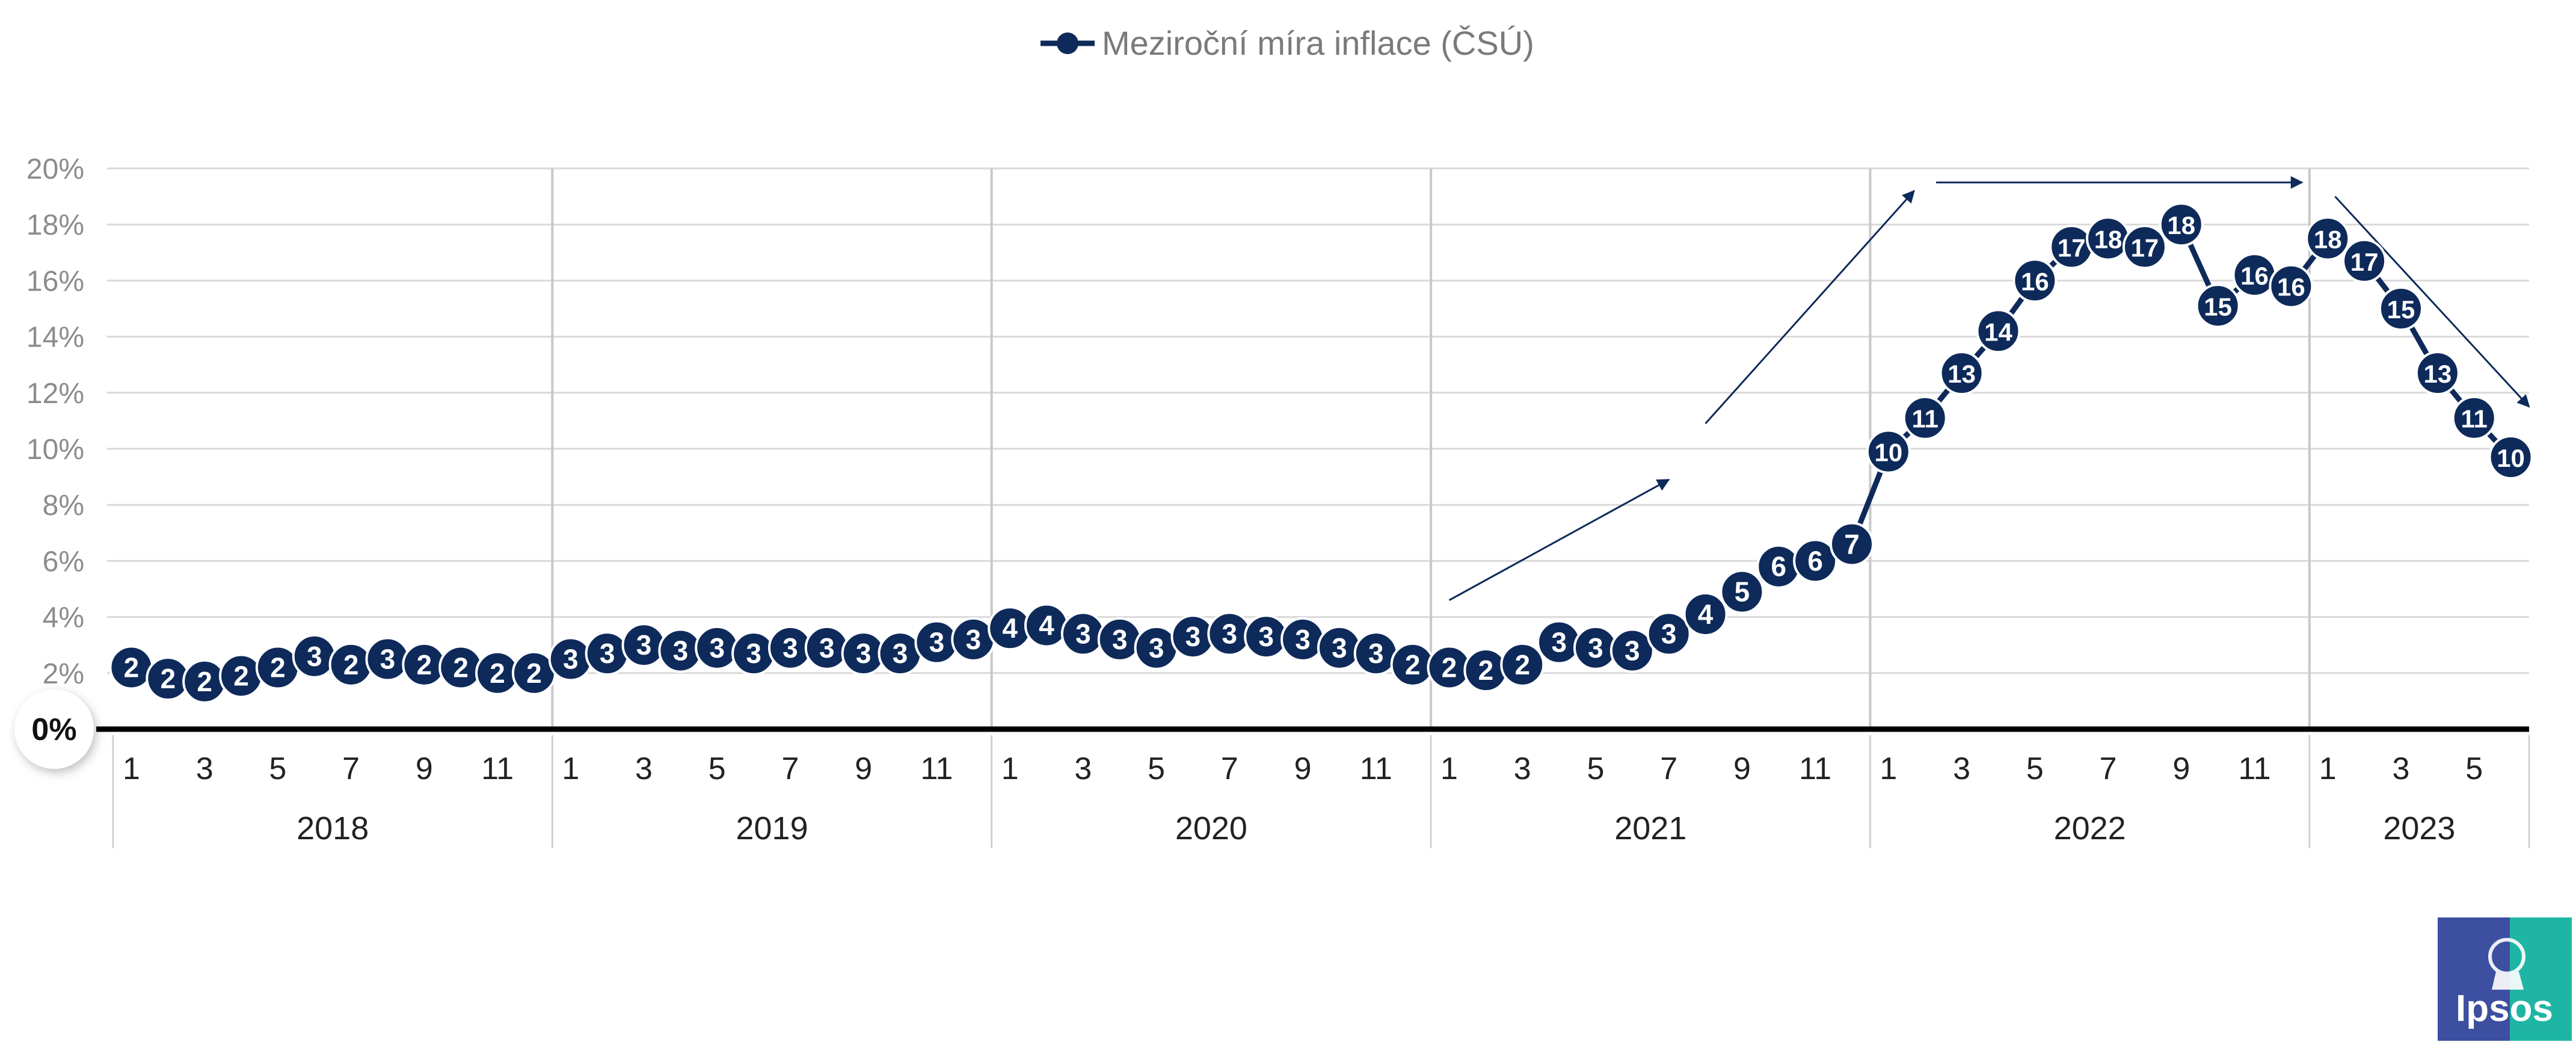 Image resolution: width=2576 pixels, height=1045 pixels. What do you see at coordinates (2506, 964) in the screenshot?
I see `logo-profile-icon` at bounding box center [2506, 964].